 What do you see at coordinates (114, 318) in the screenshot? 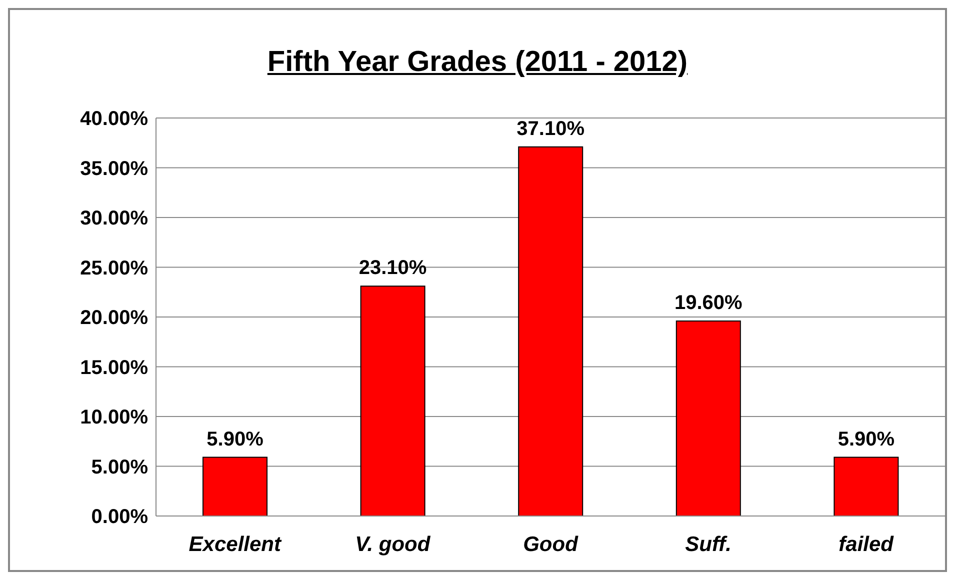
I see `y-tick-label: 20.00%` at bounding box center [114, 318].